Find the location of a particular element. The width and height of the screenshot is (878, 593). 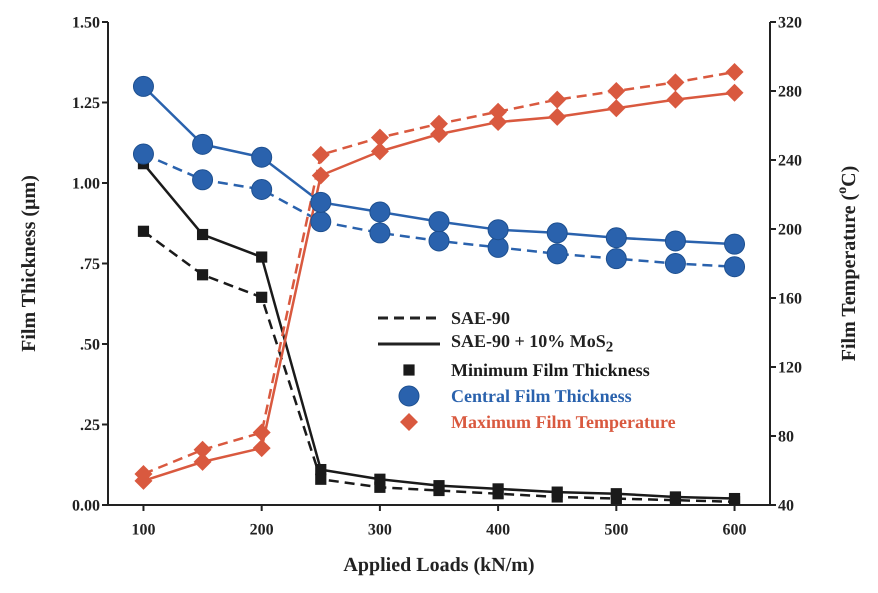

y2-tick-label: 240 is located at coordinates (790, 161).